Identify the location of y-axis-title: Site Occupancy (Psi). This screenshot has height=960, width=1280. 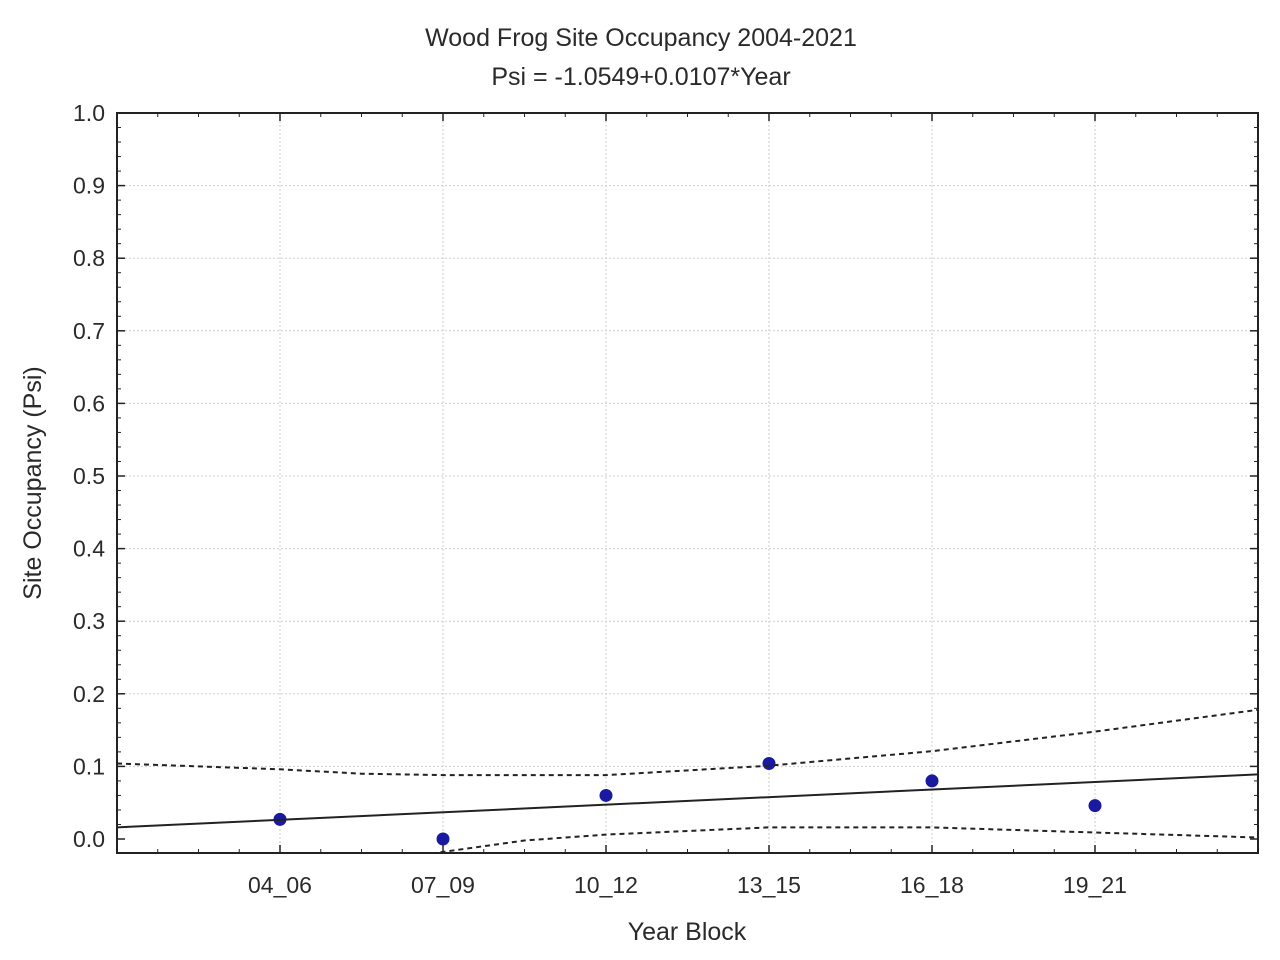
(33, 482).